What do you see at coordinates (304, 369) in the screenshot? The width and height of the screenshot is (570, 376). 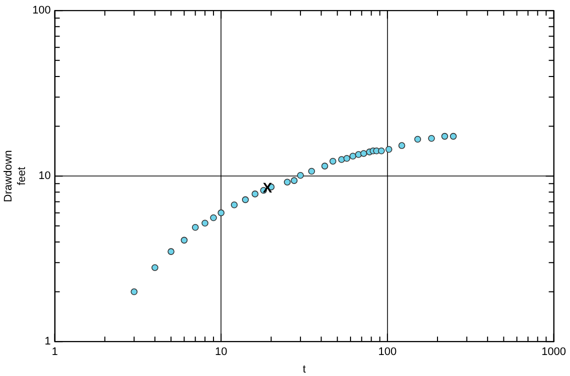 I see `x-axis-title: t` at bounding box center [304, 369].